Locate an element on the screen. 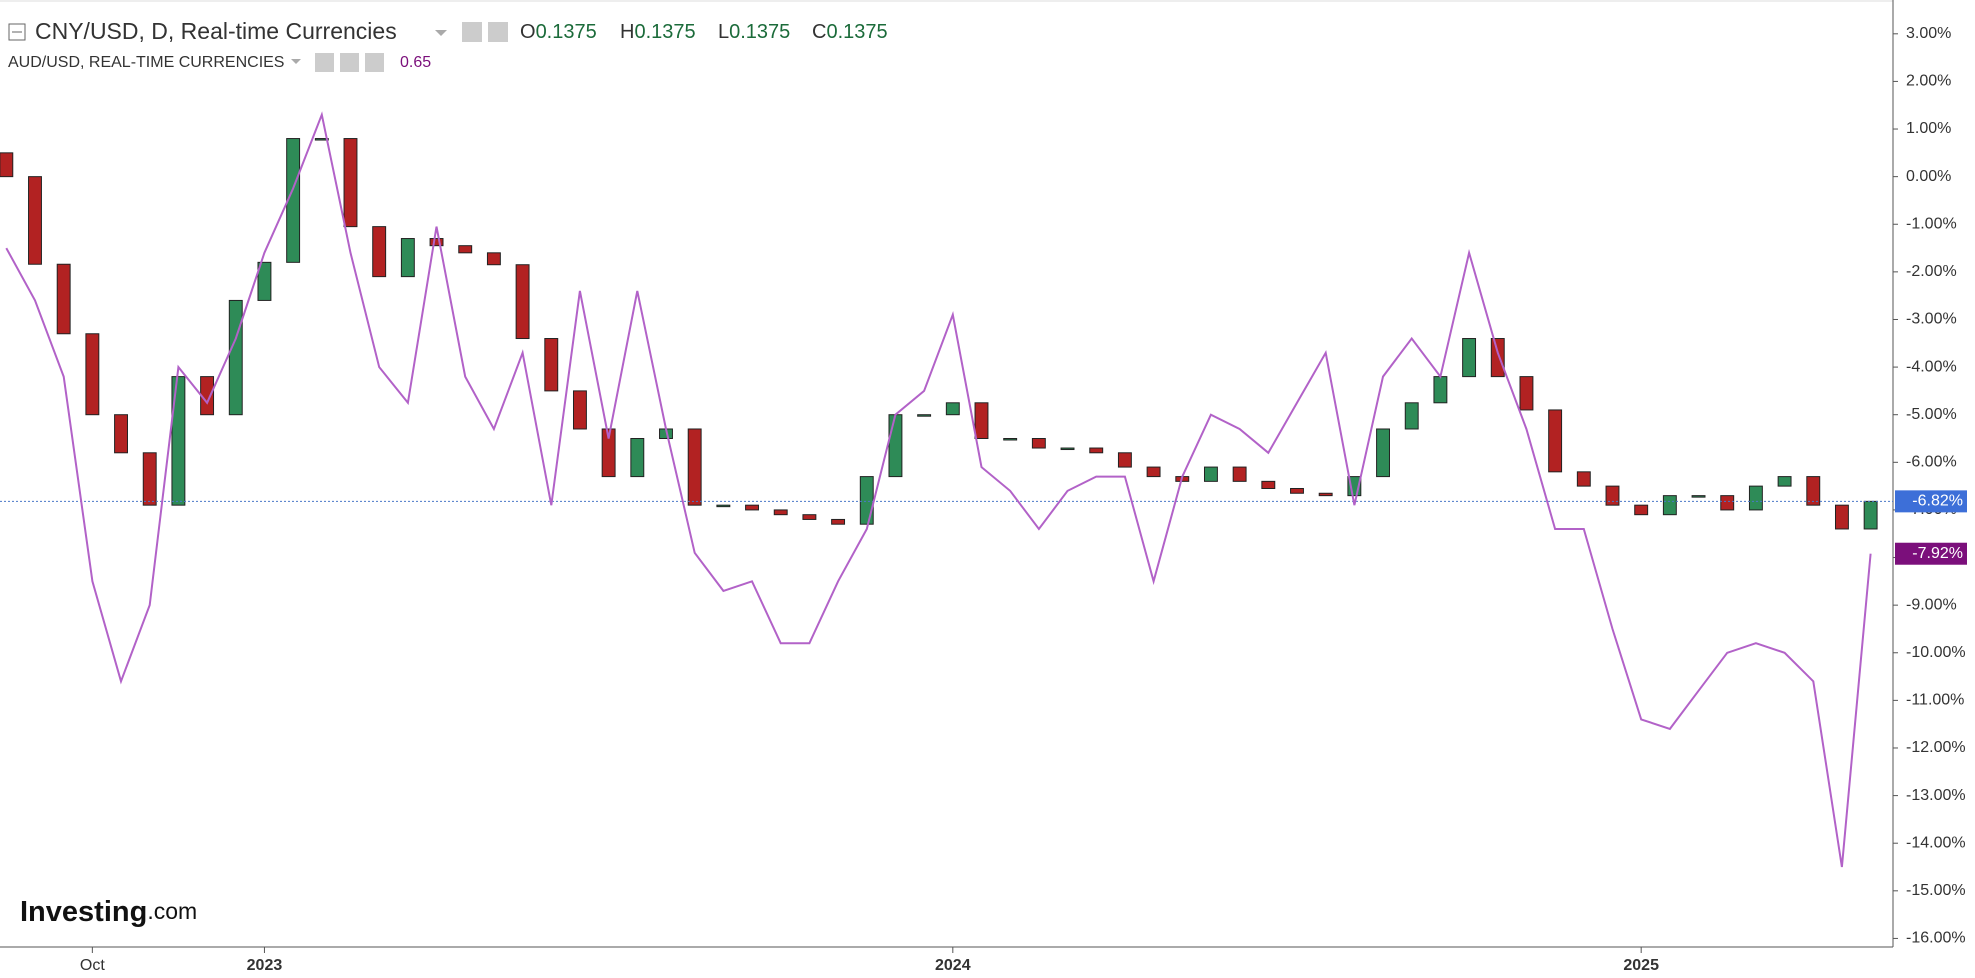 The image size is (1975, 978). series-name: AUD/USD, REAL-TIME CURRENCIES is located at coordinates (146, 62).